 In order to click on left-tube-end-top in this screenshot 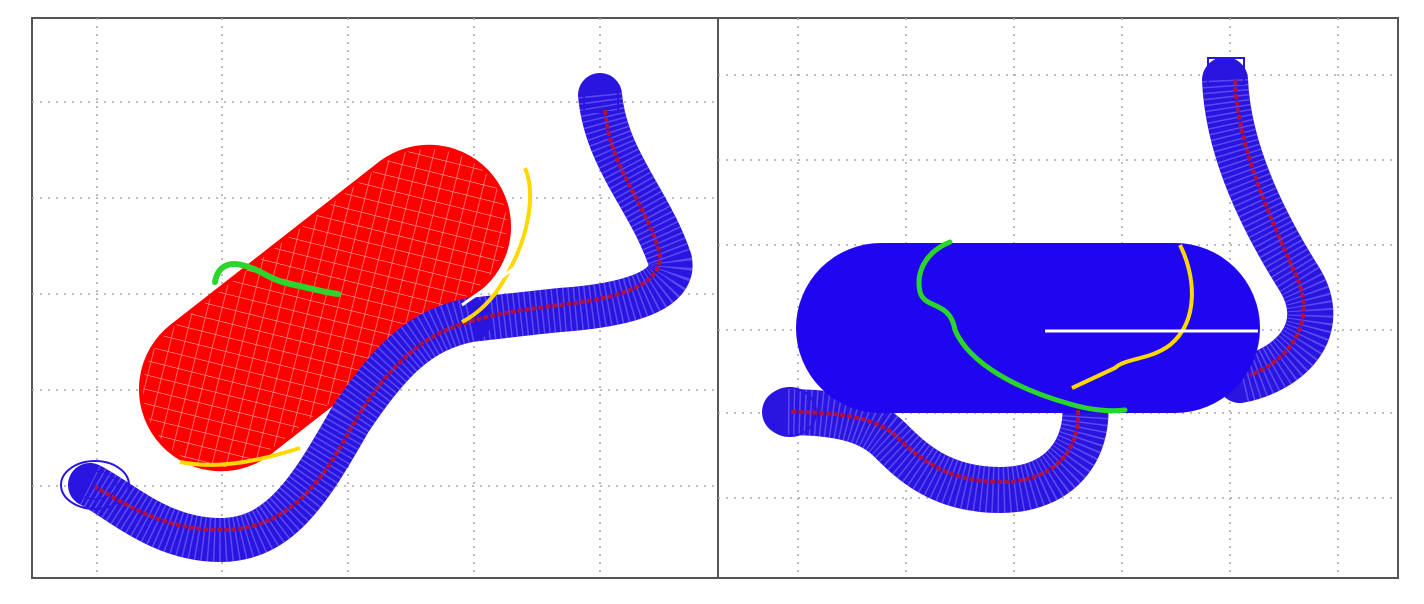, I will do `click(601, 99)`.